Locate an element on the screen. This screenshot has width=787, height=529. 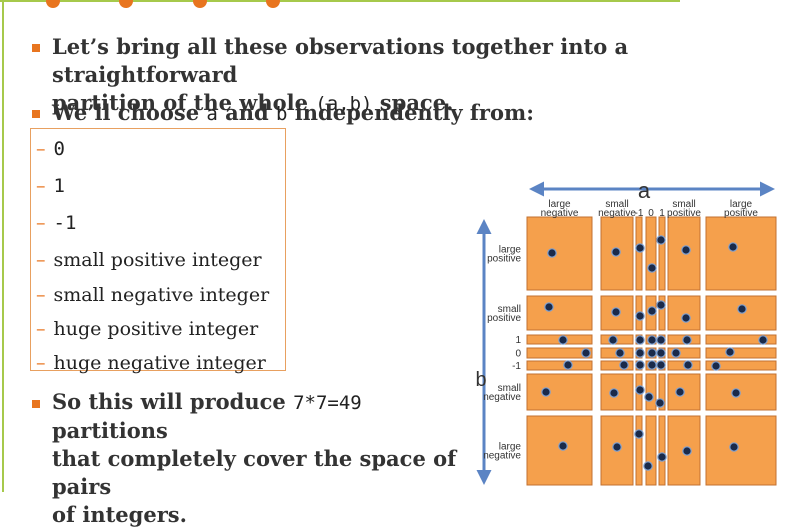
bullet-2-mid: and is located at coordinates (247, 112).